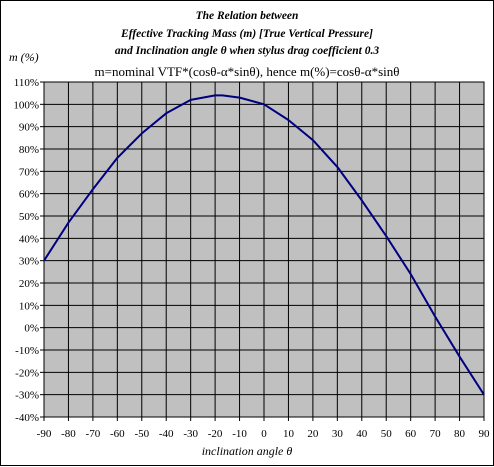 The height and width of the screenshot is (467, 494). Describe the element at coordinates (27, 396) in the screenshot. I see `y-tick-label: -30%` at that location.